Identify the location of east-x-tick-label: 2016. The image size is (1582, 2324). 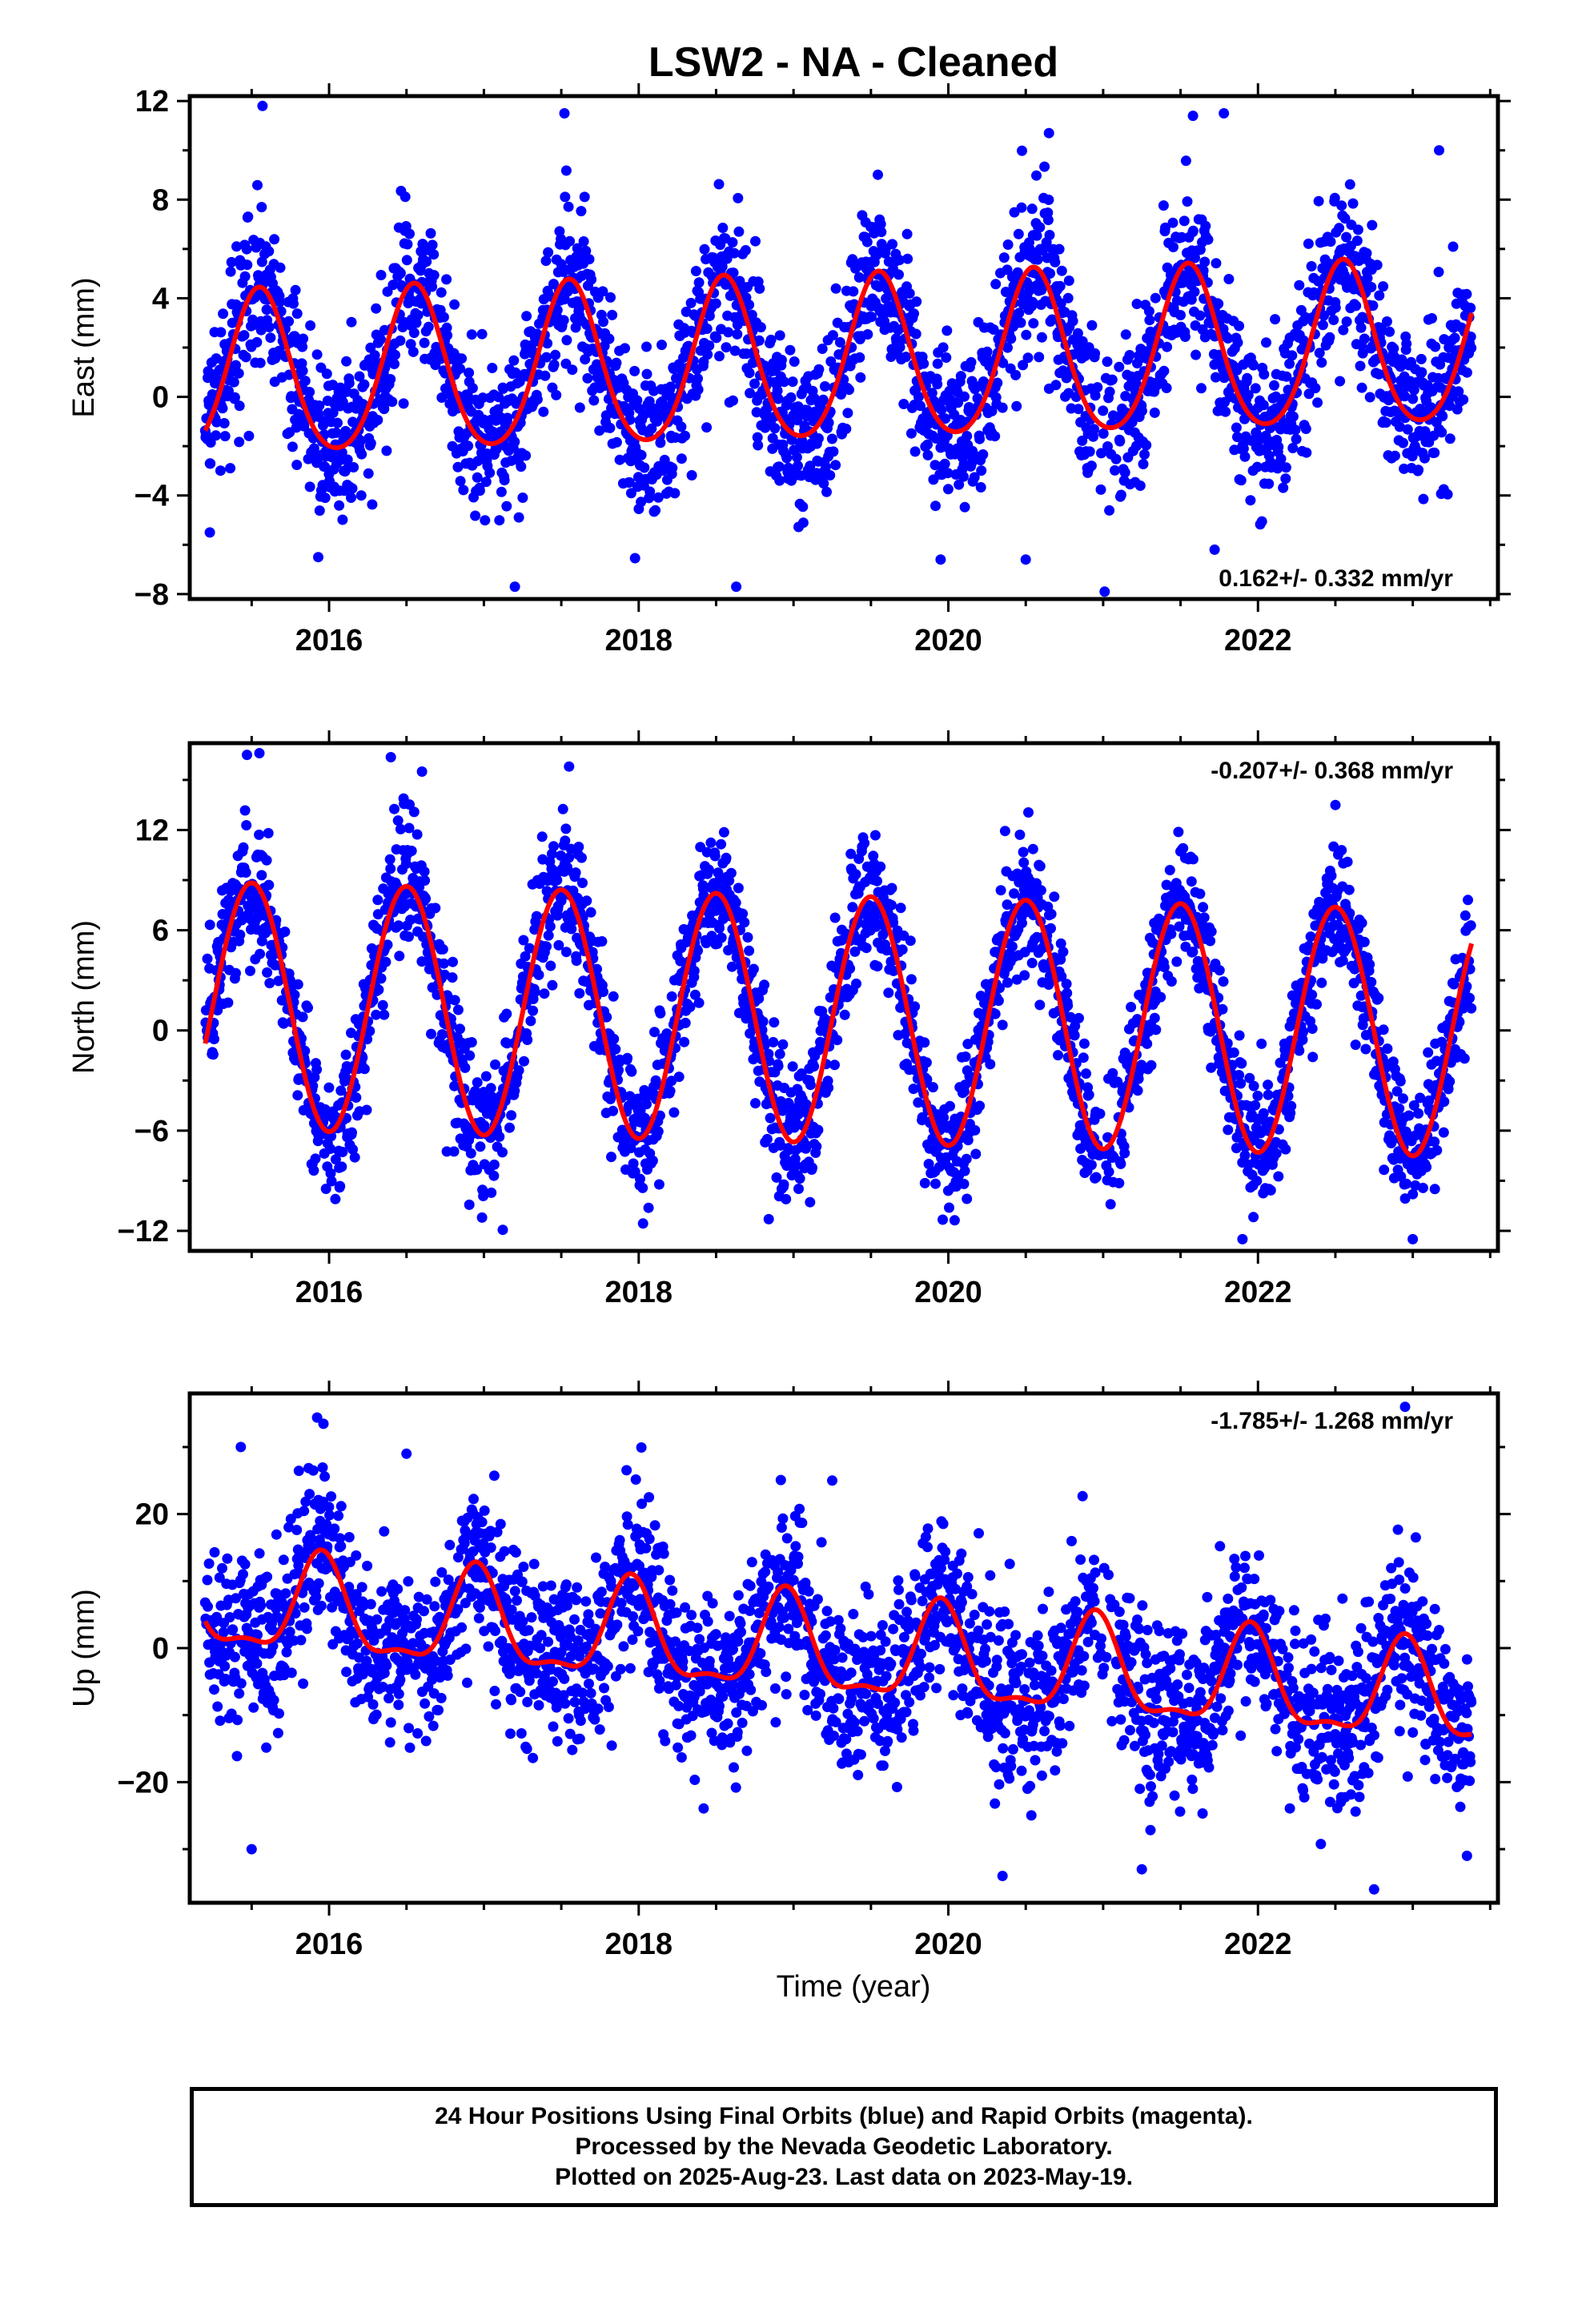
(329, 640).